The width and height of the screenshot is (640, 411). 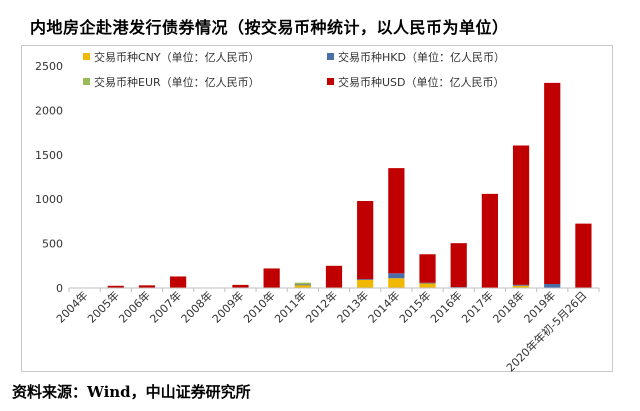 I want to click on legend-label: 交易币种HKD（单位：亿人民币）, so click(x=421, y=57).